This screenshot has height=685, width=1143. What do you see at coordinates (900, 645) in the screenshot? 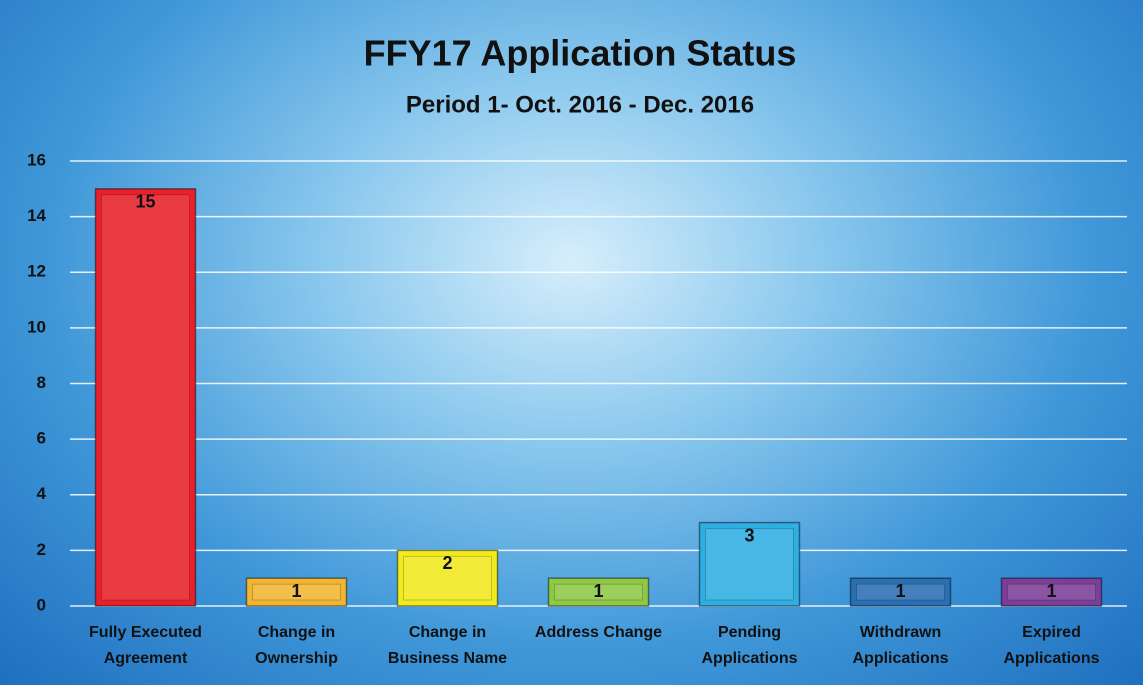
I see `x-tick-label: Withdrawn Applications` at bounding box center [900, 645].